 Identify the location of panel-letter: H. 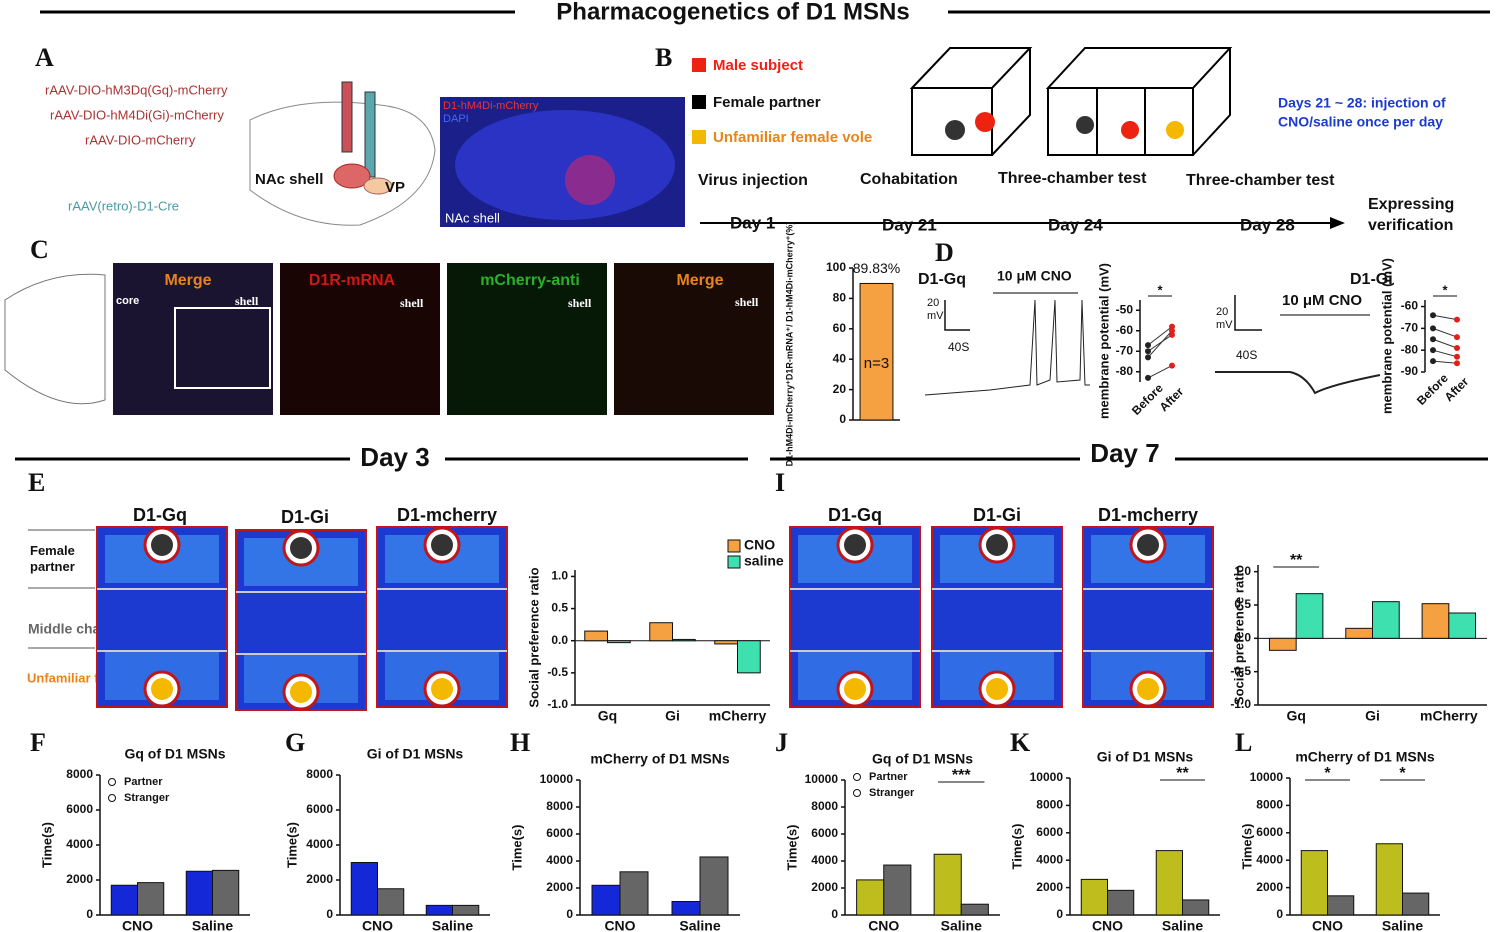
(520, 742).